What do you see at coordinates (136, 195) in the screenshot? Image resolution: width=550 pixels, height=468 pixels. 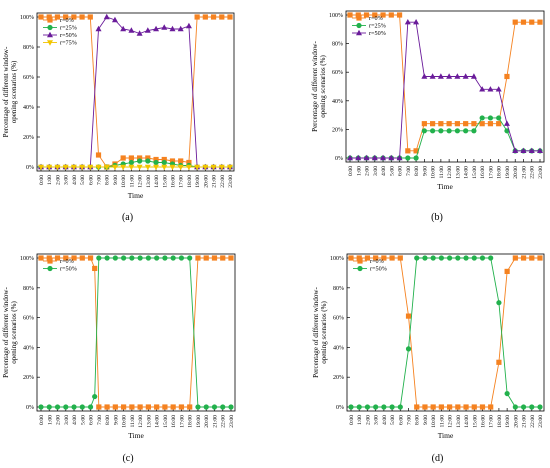 I see `x-axis-label: Time` at bounding box center [136, 195].